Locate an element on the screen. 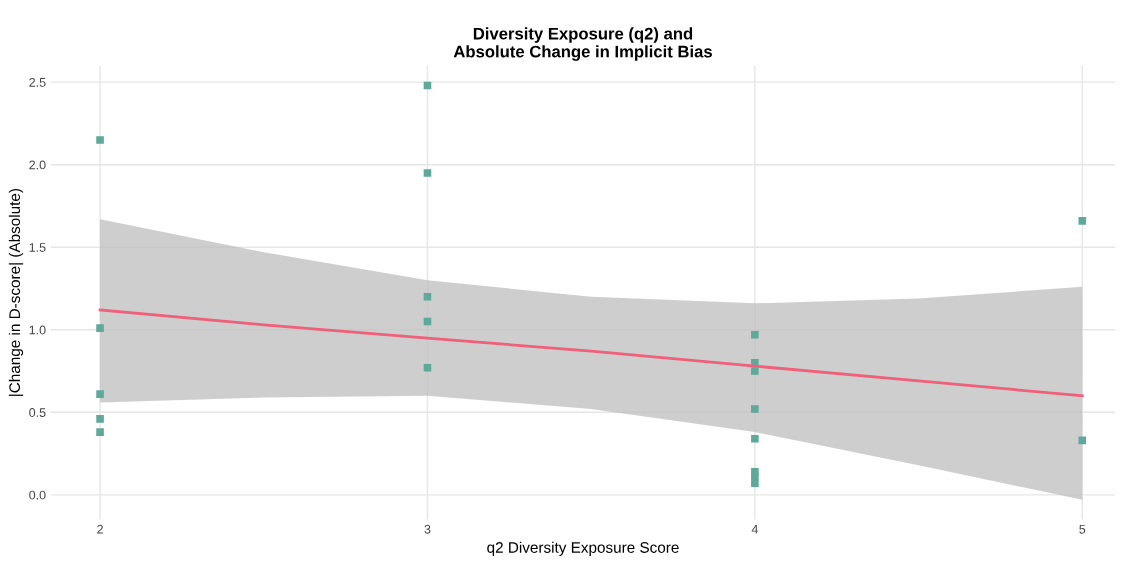  x-tick-label: 4 is located at coordinates (754, 529).